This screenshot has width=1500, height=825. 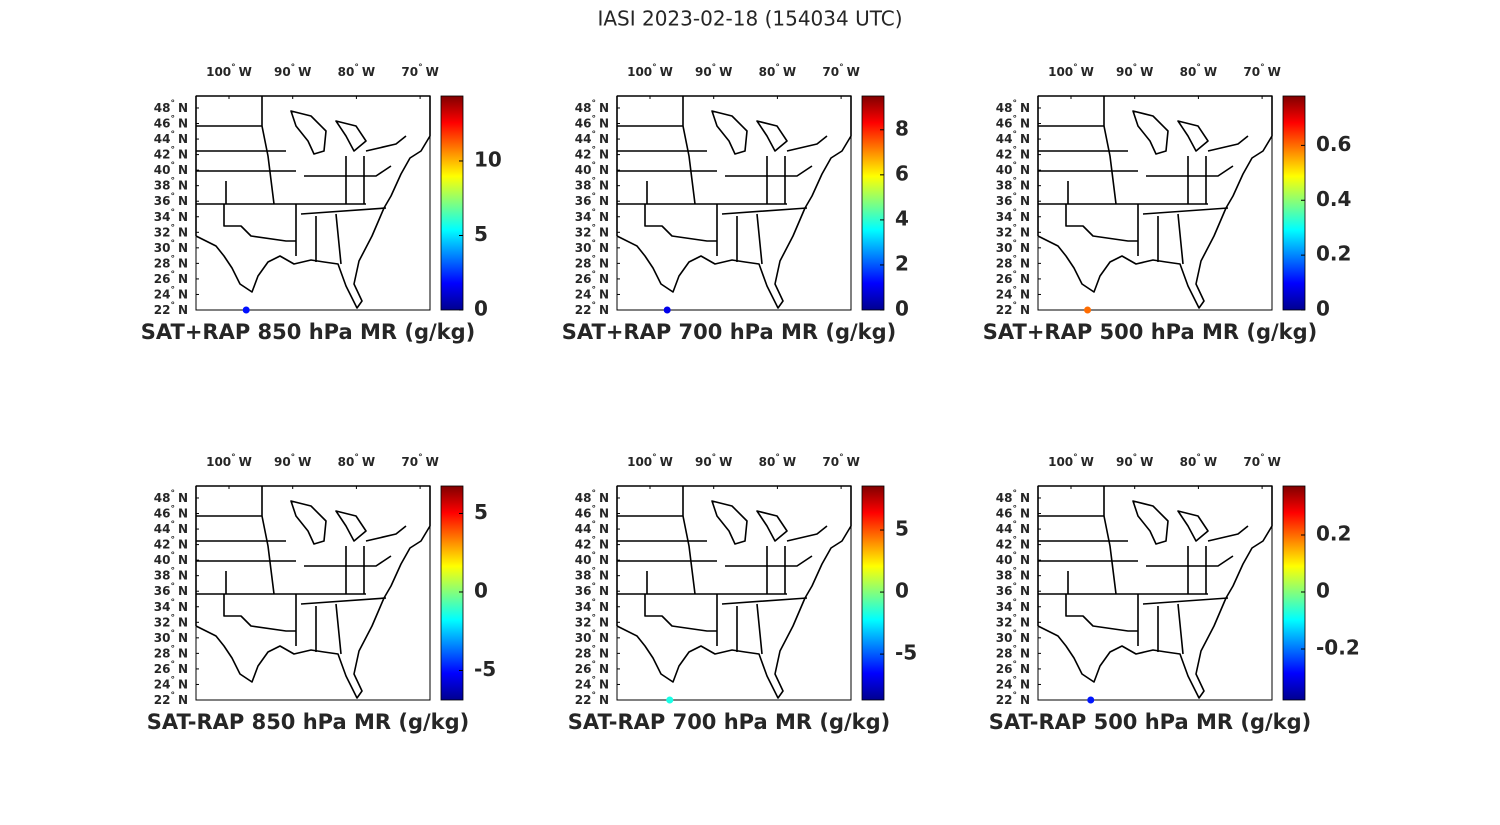 What do you see at coordinates (1150, 722) in the screenshot?
I see `panel-title: SAT-RAP 500 hPa MR (g/kg)` at bounding box center [1150, 722].